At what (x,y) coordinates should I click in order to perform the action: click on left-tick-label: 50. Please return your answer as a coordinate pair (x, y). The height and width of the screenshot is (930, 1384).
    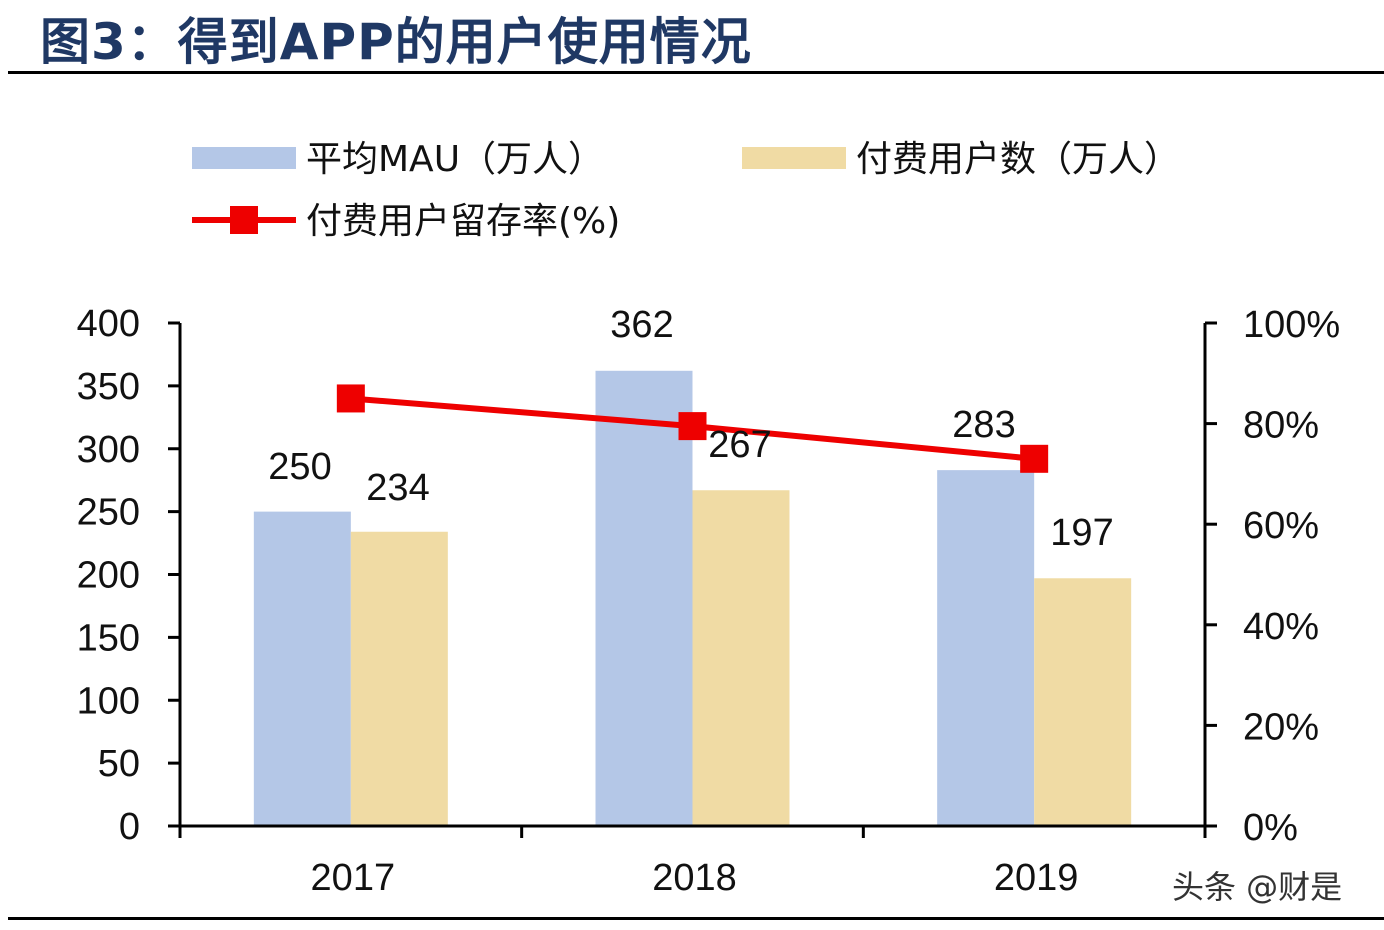
    Looking at the image, I should click on (119, 764).